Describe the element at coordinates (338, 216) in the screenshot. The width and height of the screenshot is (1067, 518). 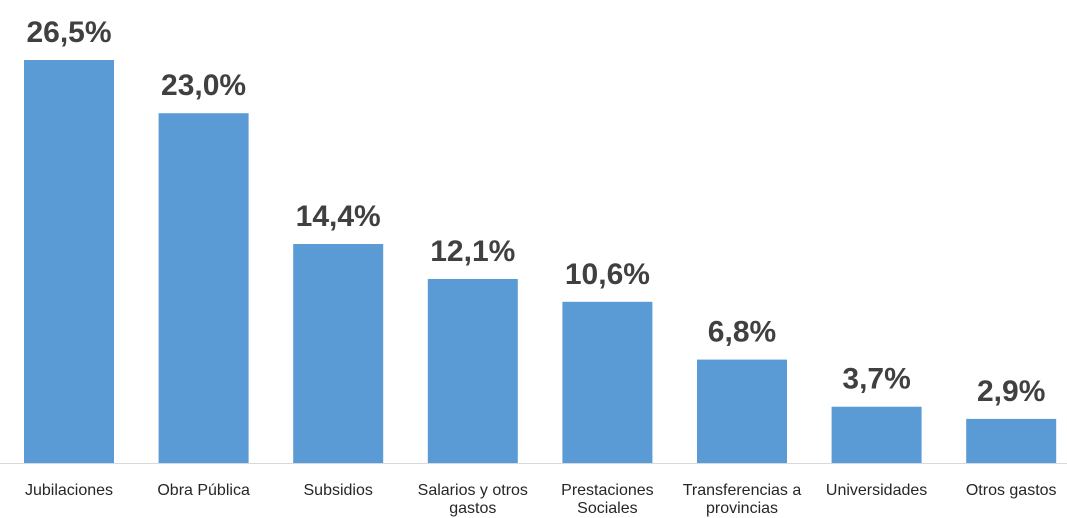
I see `value-label-3: 14,4%` at that location.